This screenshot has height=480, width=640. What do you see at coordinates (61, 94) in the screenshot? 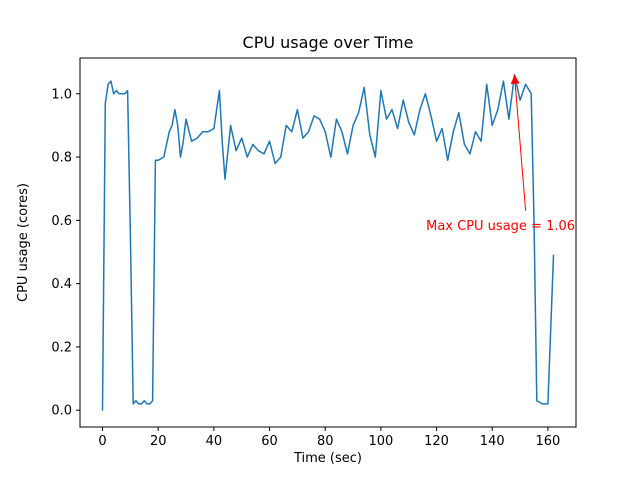
I see `y-tick-label: 1.0` at bounding box center [61, 94].